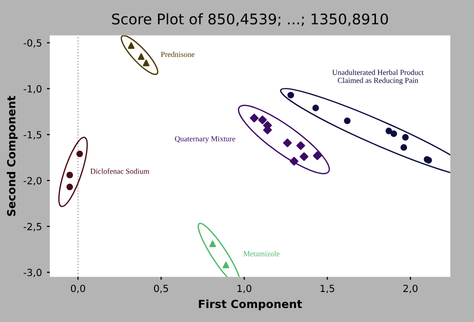 This screenshot has height=322, width=474. I want to click on y-tick-label: -2,5, so click(33, 227).